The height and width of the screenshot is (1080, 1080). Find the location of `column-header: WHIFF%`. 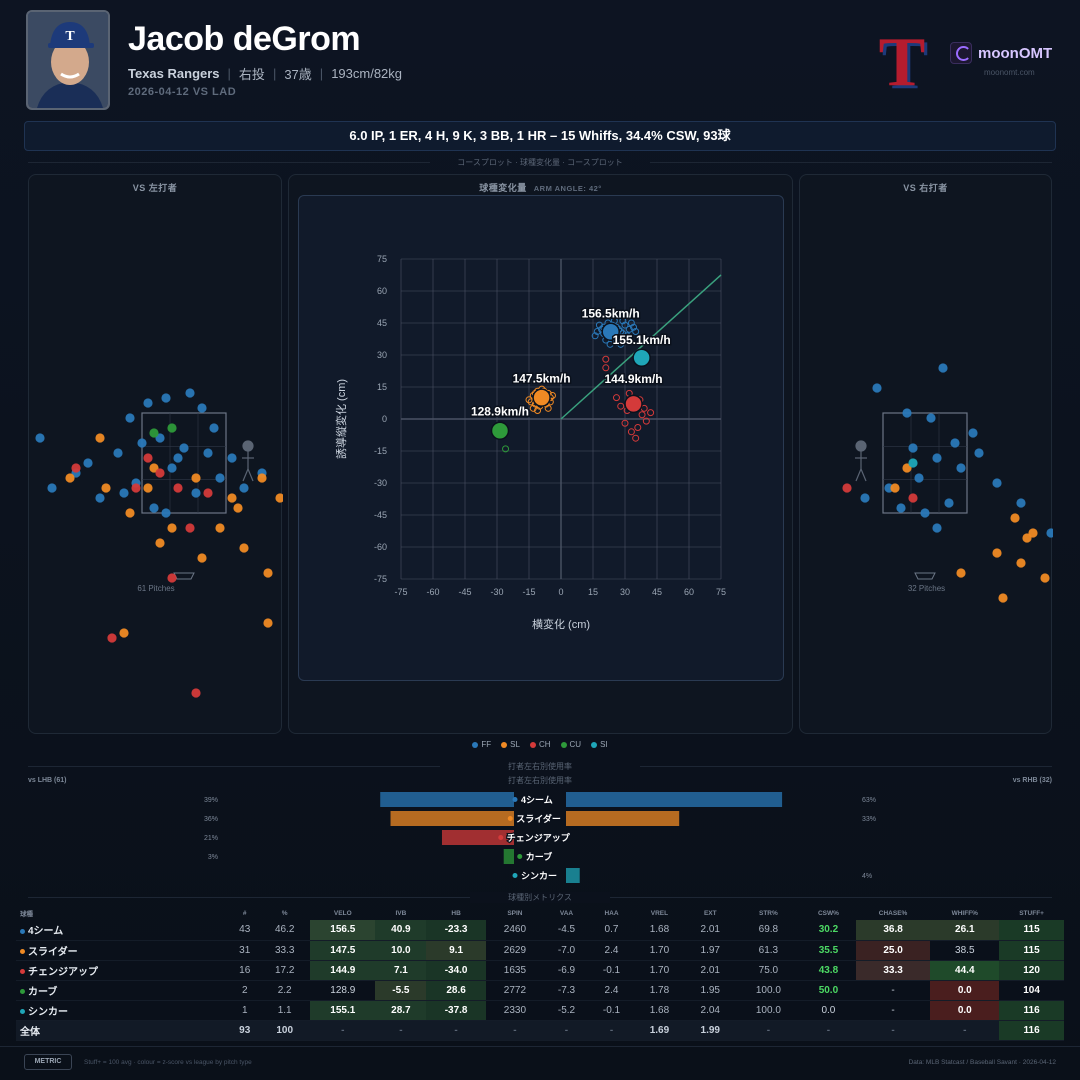

column-header: WHIFF% is located at coordinates (964, 913).